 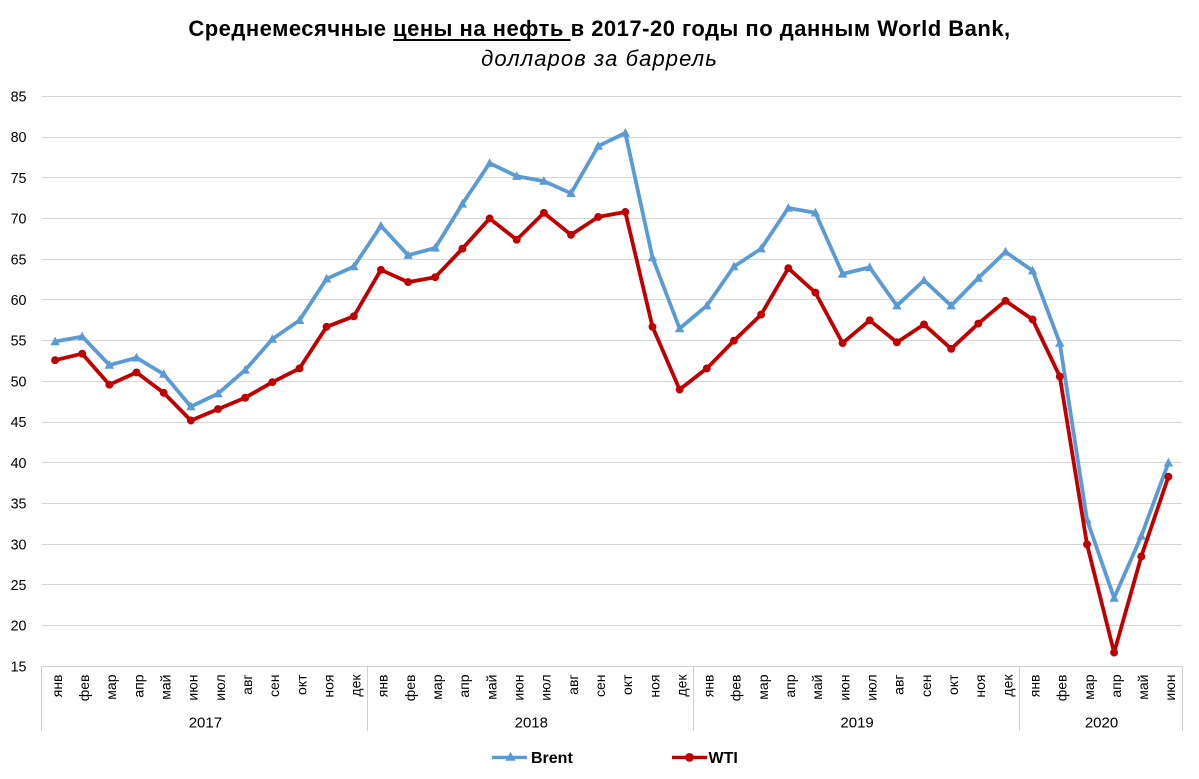 I want to click on svg-text: 20, so click(x=19, y=627).